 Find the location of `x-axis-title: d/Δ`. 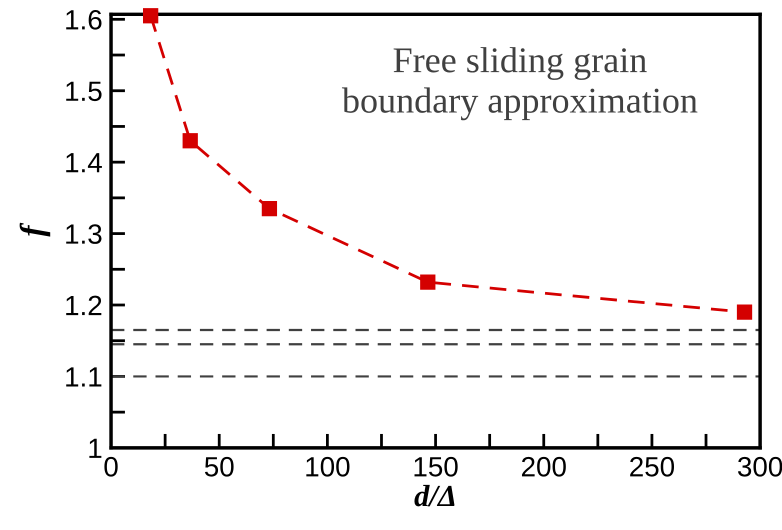

x-axis-title: d/Δ is located at coordinates (434, 495).